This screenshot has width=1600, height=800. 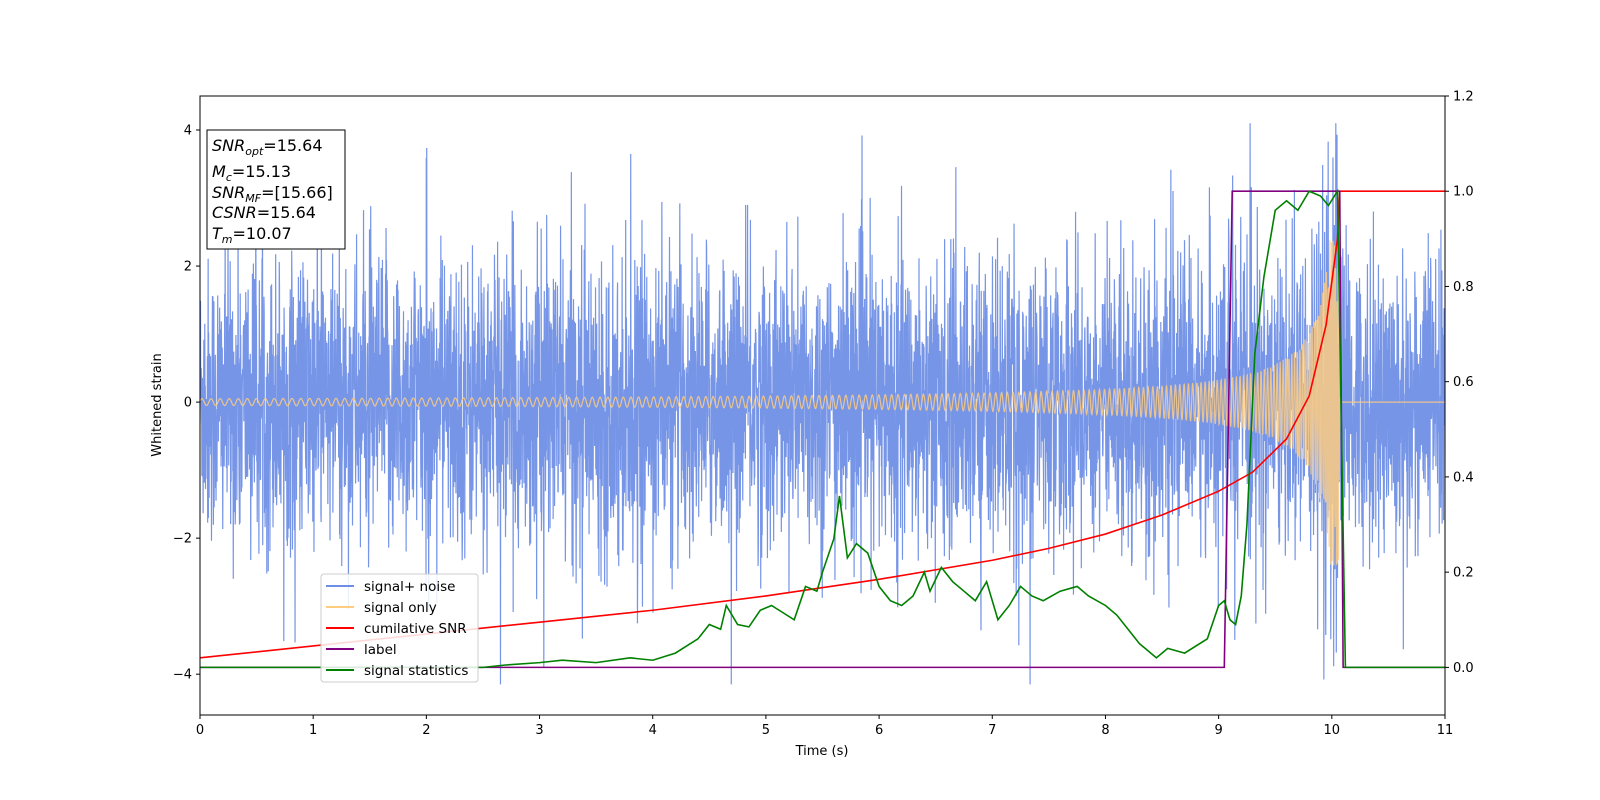 I want to click on legend-frame, so click(x=399, y=628).